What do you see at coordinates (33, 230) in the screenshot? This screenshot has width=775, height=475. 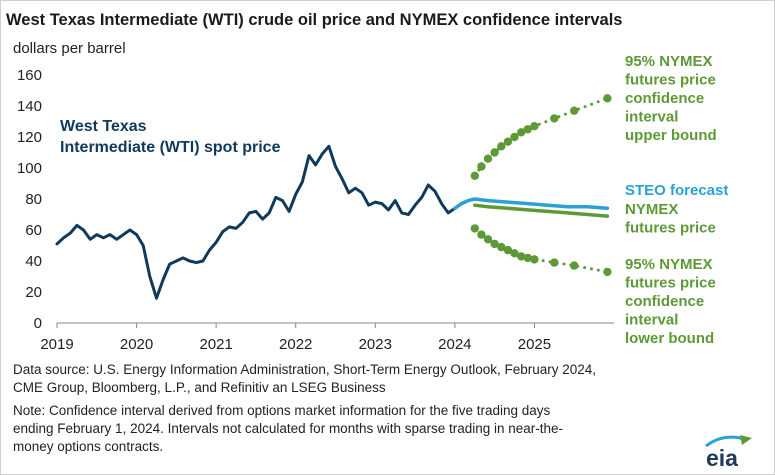 I see `y-tick-label: 60` at bounding box center [33, 230].